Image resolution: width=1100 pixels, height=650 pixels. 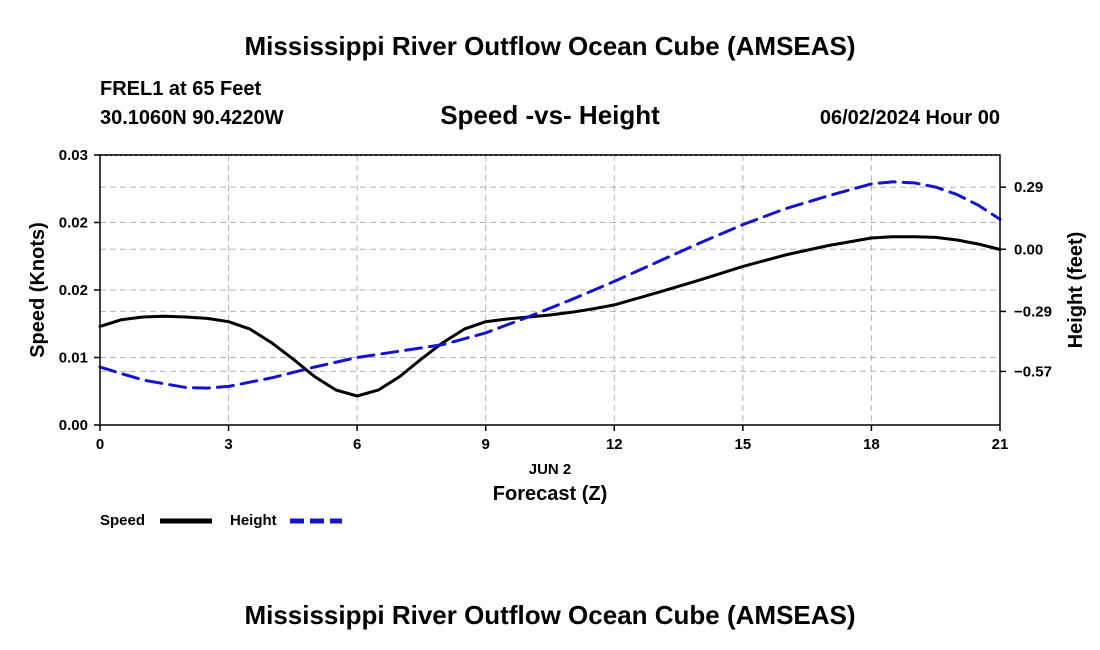 What do you see at coordinates (38, 290) in the screenshot?
I see `y-axis-left-label: Speed (Knots)` at bounding box center [38, 290].